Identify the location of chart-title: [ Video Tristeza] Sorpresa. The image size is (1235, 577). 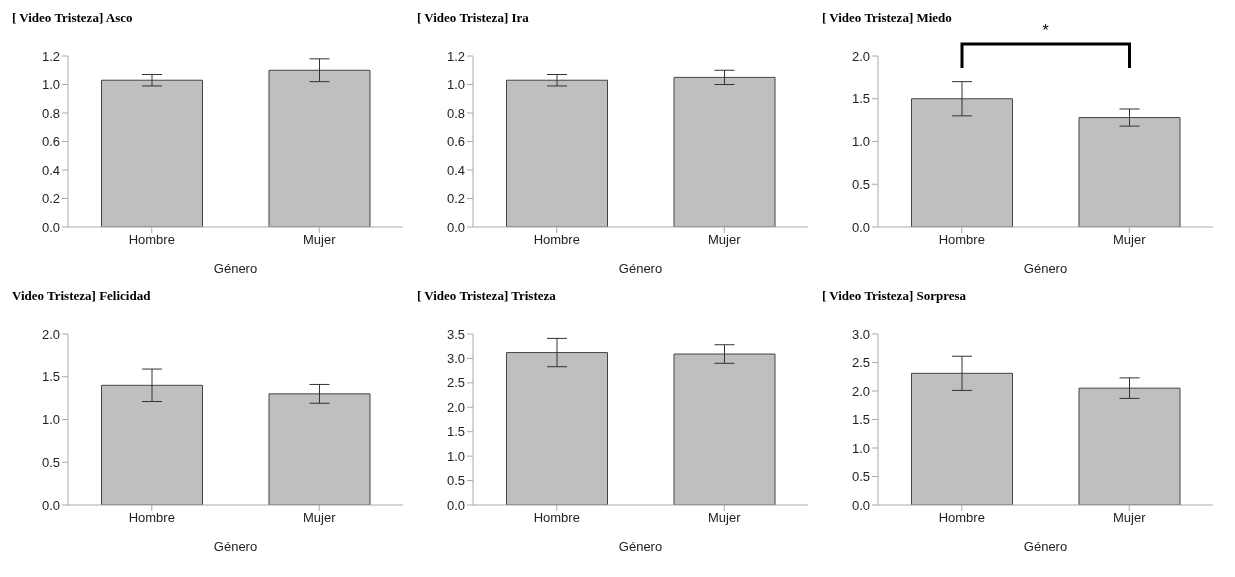
(894, 296).